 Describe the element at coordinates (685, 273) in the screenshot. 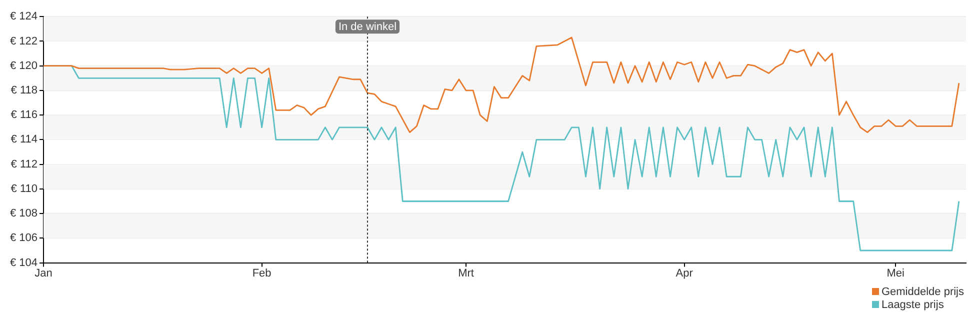

I see `x-tick-label: Apr` at that location.